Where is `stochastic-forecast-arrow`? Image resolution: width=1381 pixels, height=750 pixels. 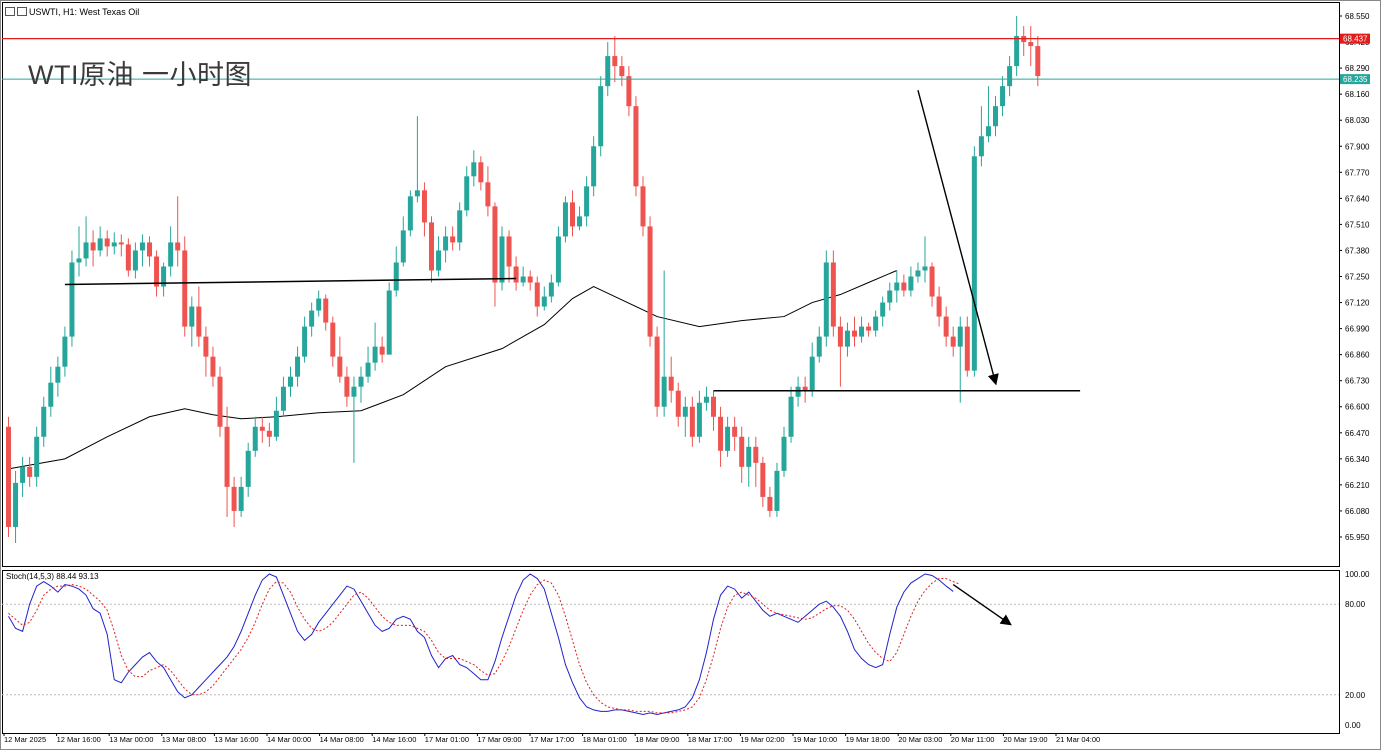 stochastic-forecast-arrow is located at coordinates (982, 604).